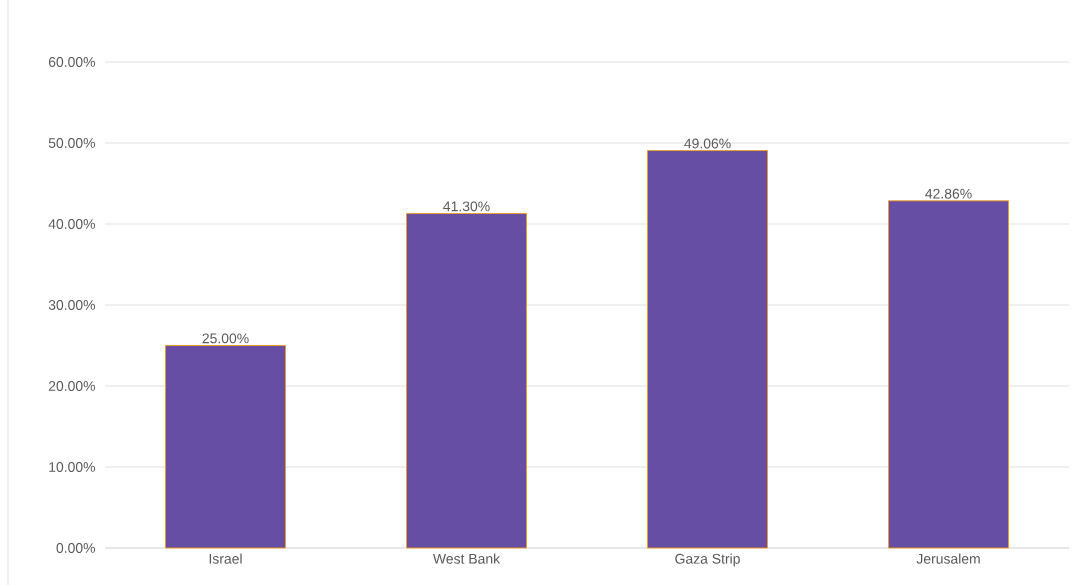 This screenshot has height=585, width=1086. I want to click on data-label: 25.00%, so click(225, 338).